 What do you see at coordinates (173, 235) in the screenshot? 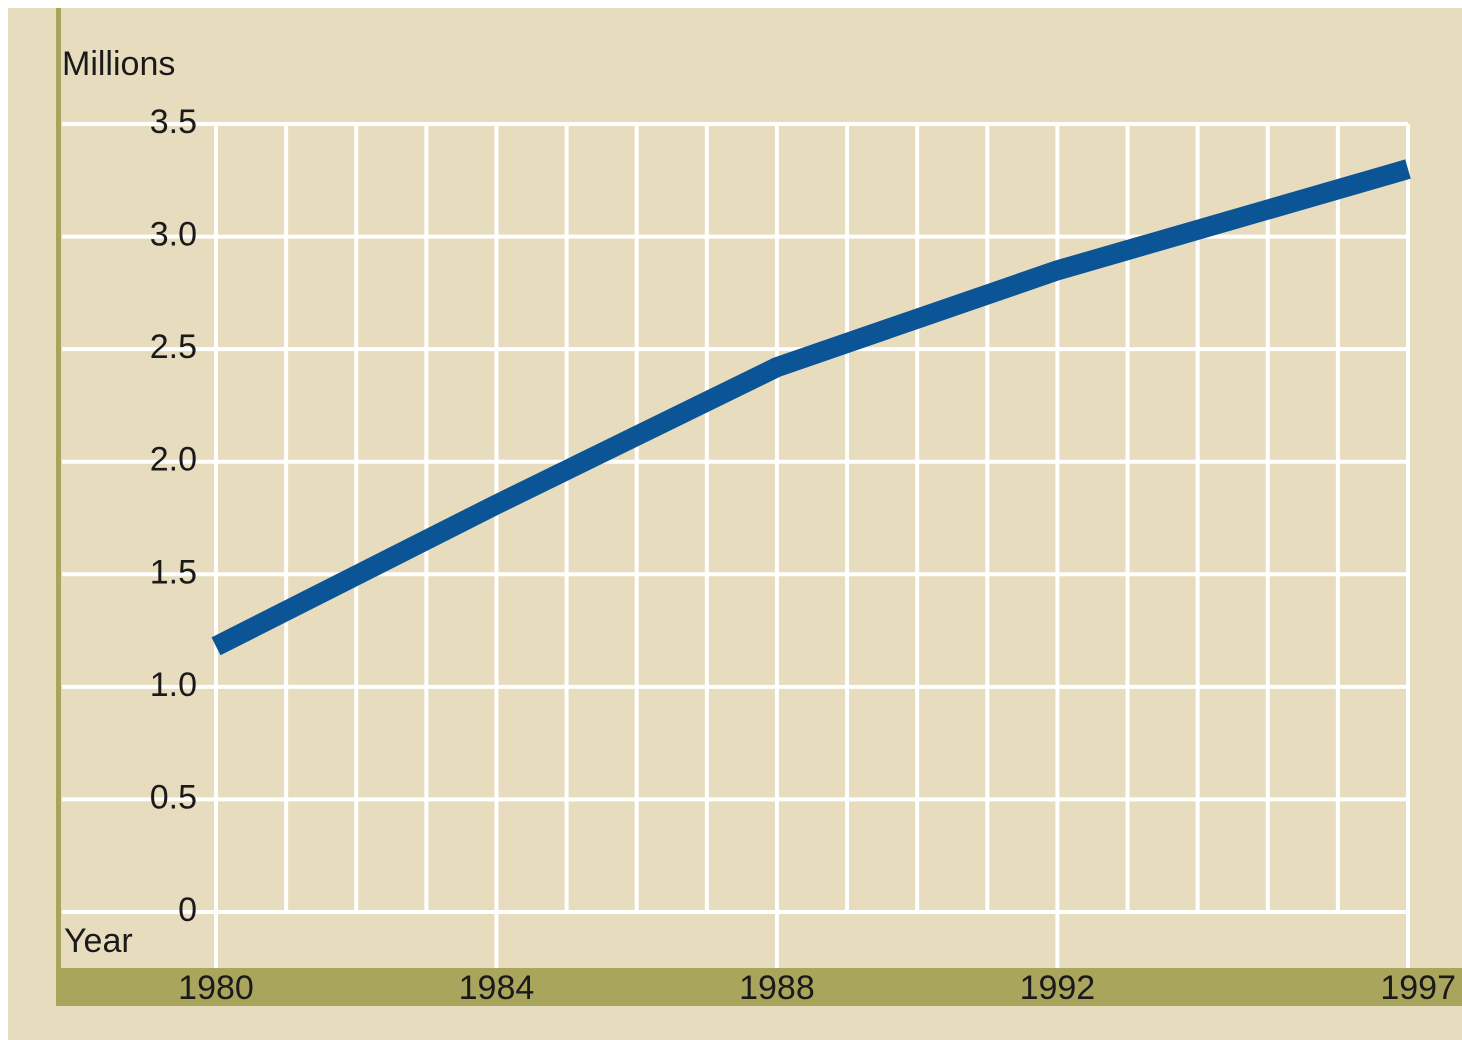
I see `y-tick-label: 3.0` at bounding box center [173, 235].